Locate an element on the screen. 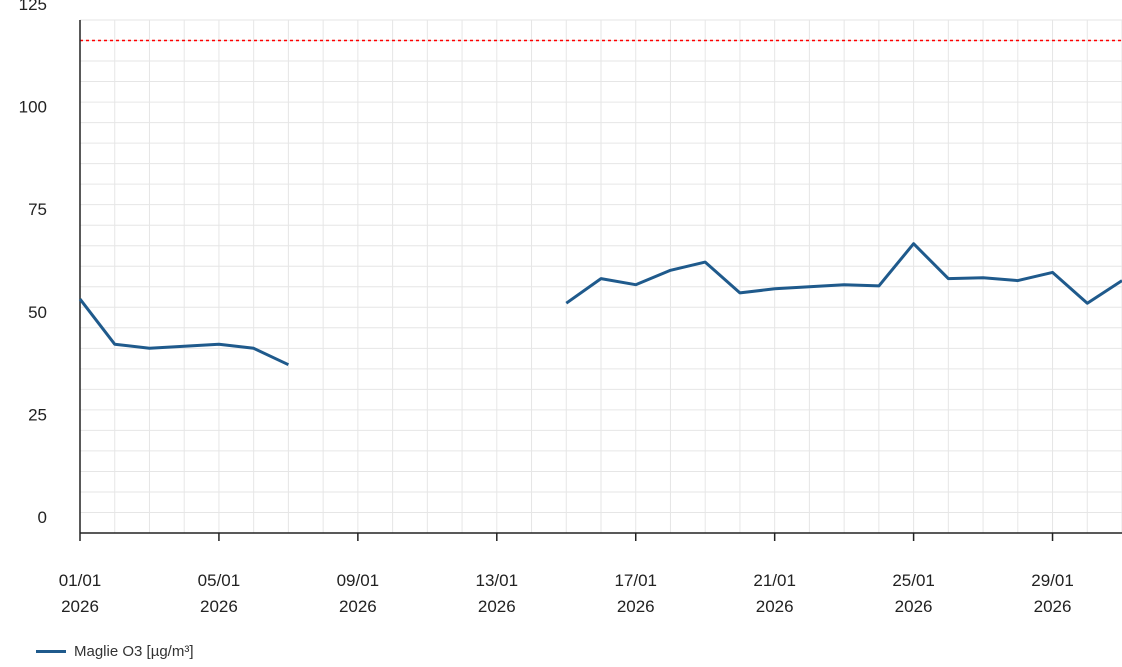  x-tick-label-date: 13/01 is located at coordinates (497, 580).